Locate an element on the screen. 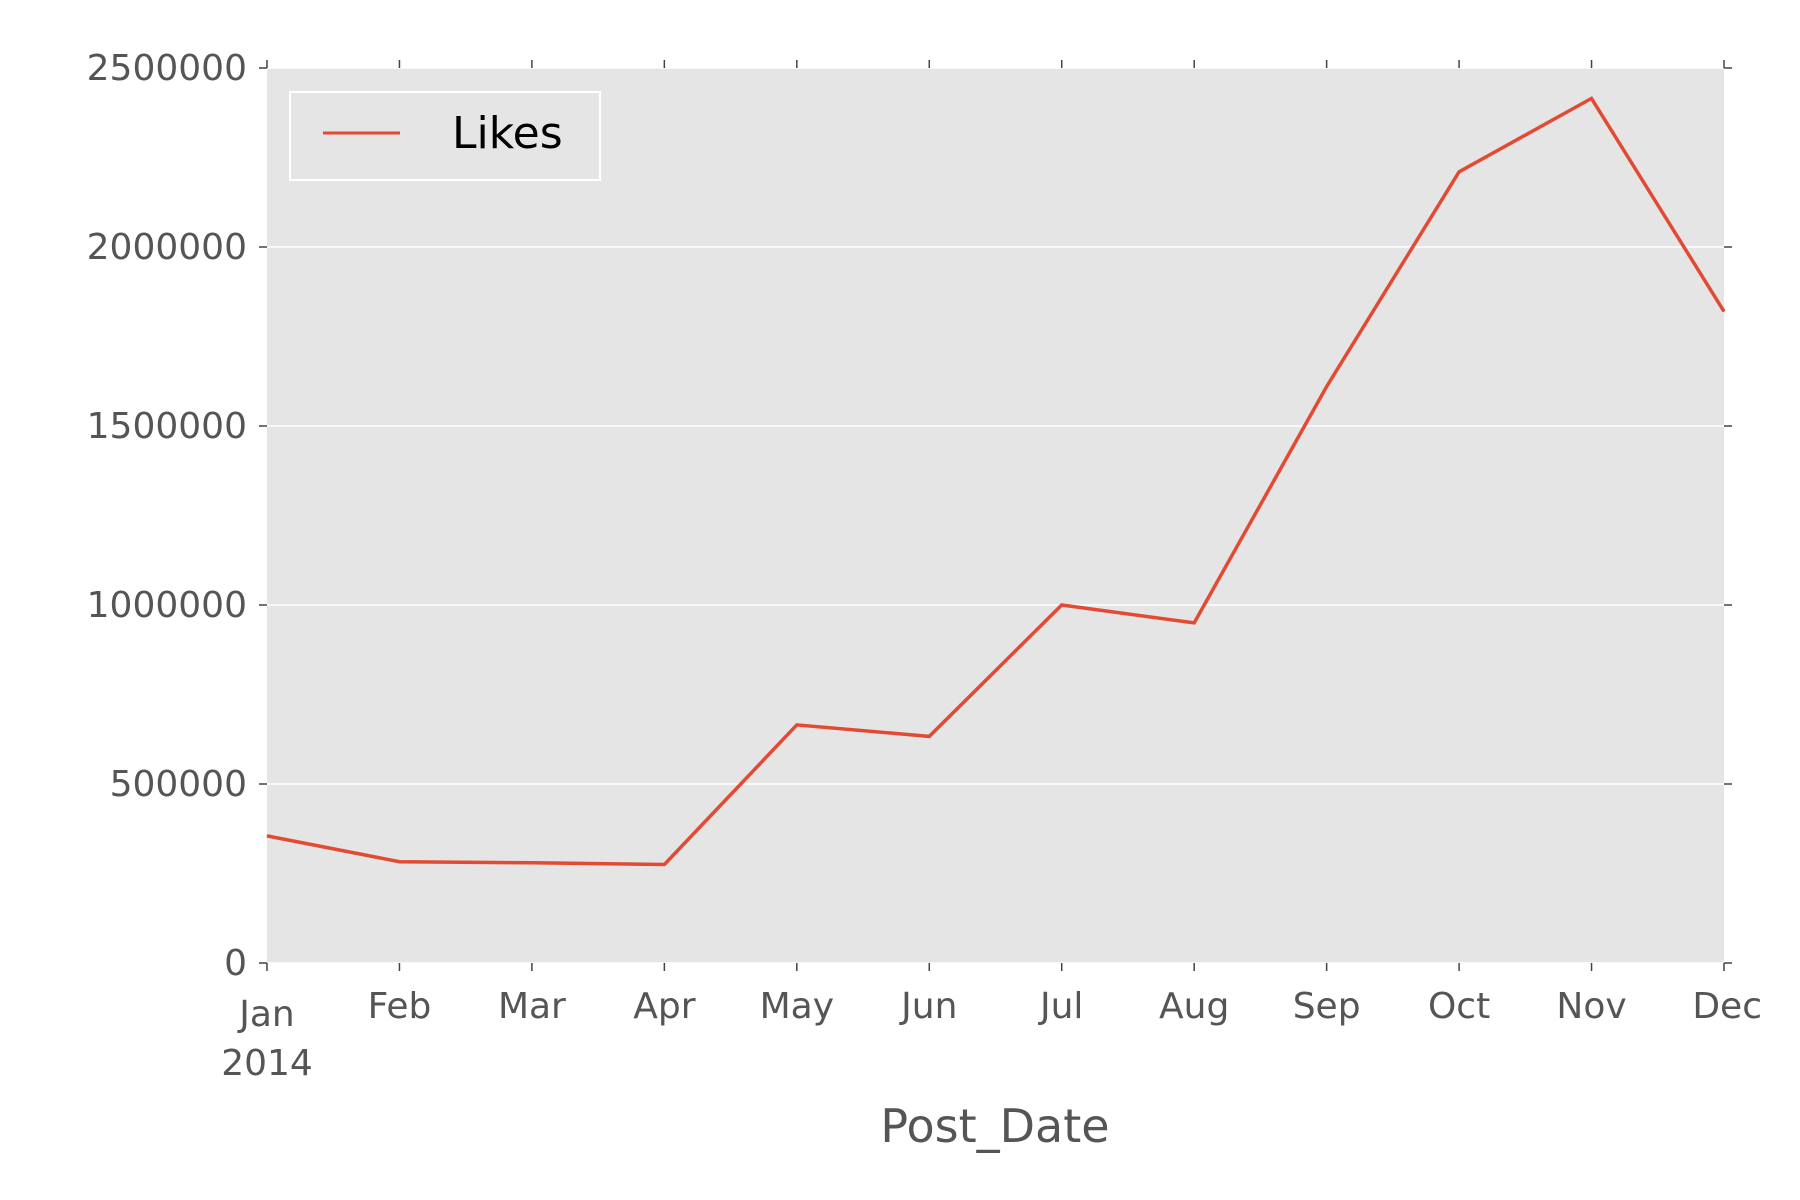 Image resolution: width=1800 pixels, height=1200 pixels. x-tick-label: May is located at coordinates (797, 1006).